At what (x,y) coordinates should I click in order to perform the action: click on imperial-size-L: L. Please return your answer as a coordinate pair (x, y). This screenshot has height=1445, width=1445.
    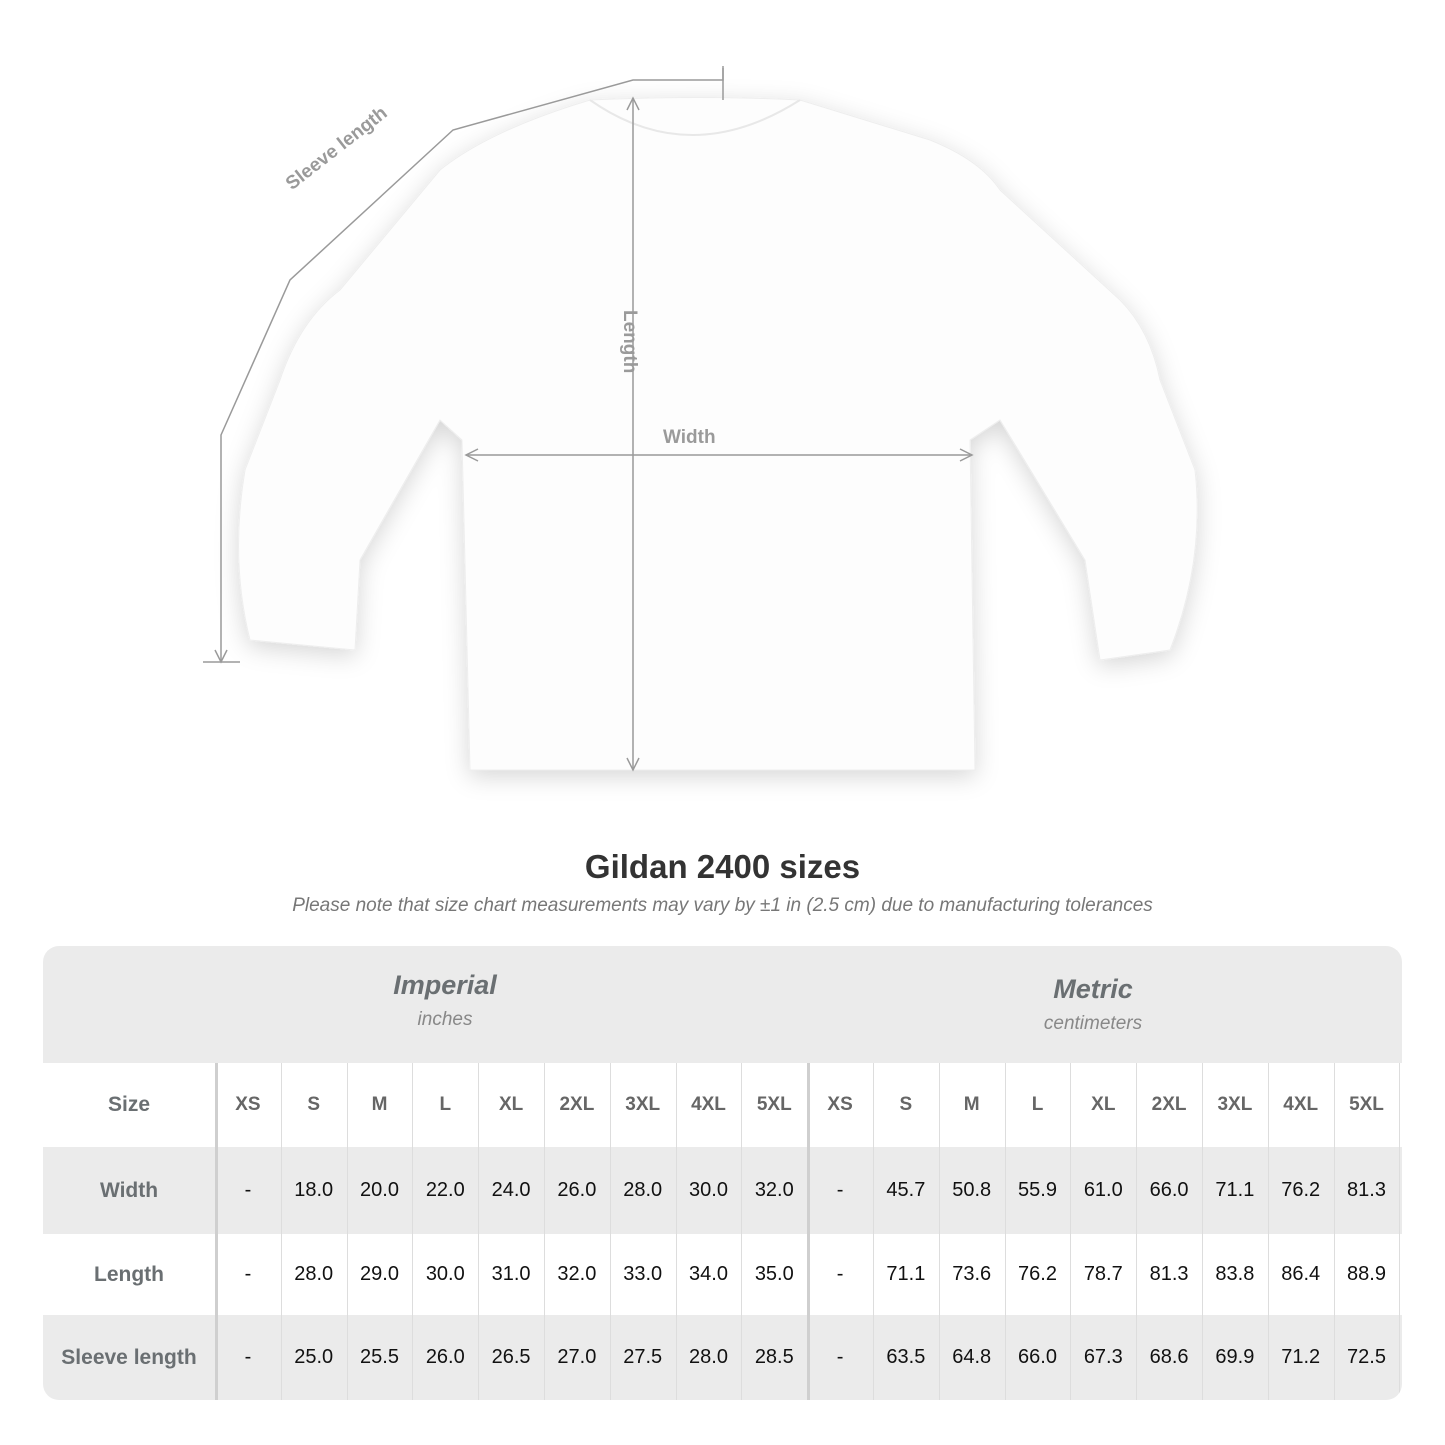
    Looking at the image, I should click on (445, 1104).